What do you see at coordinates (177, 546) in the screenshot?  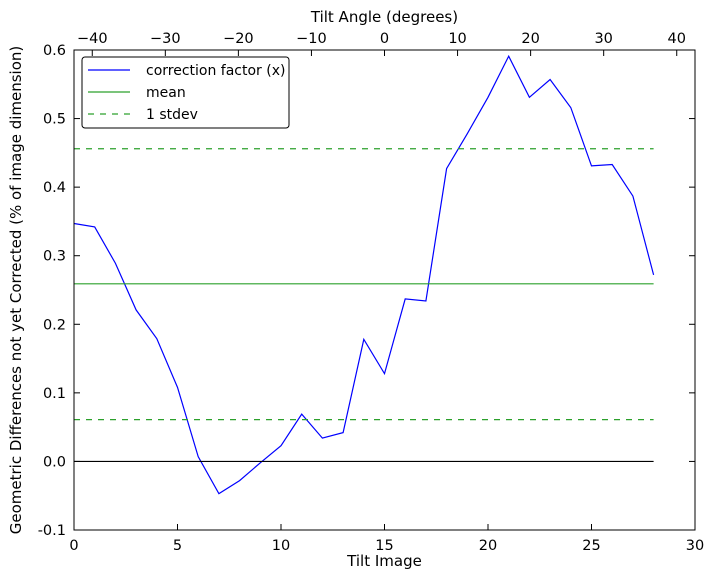 I see `x-tick-label: 5` at bounding box center [177, 546].